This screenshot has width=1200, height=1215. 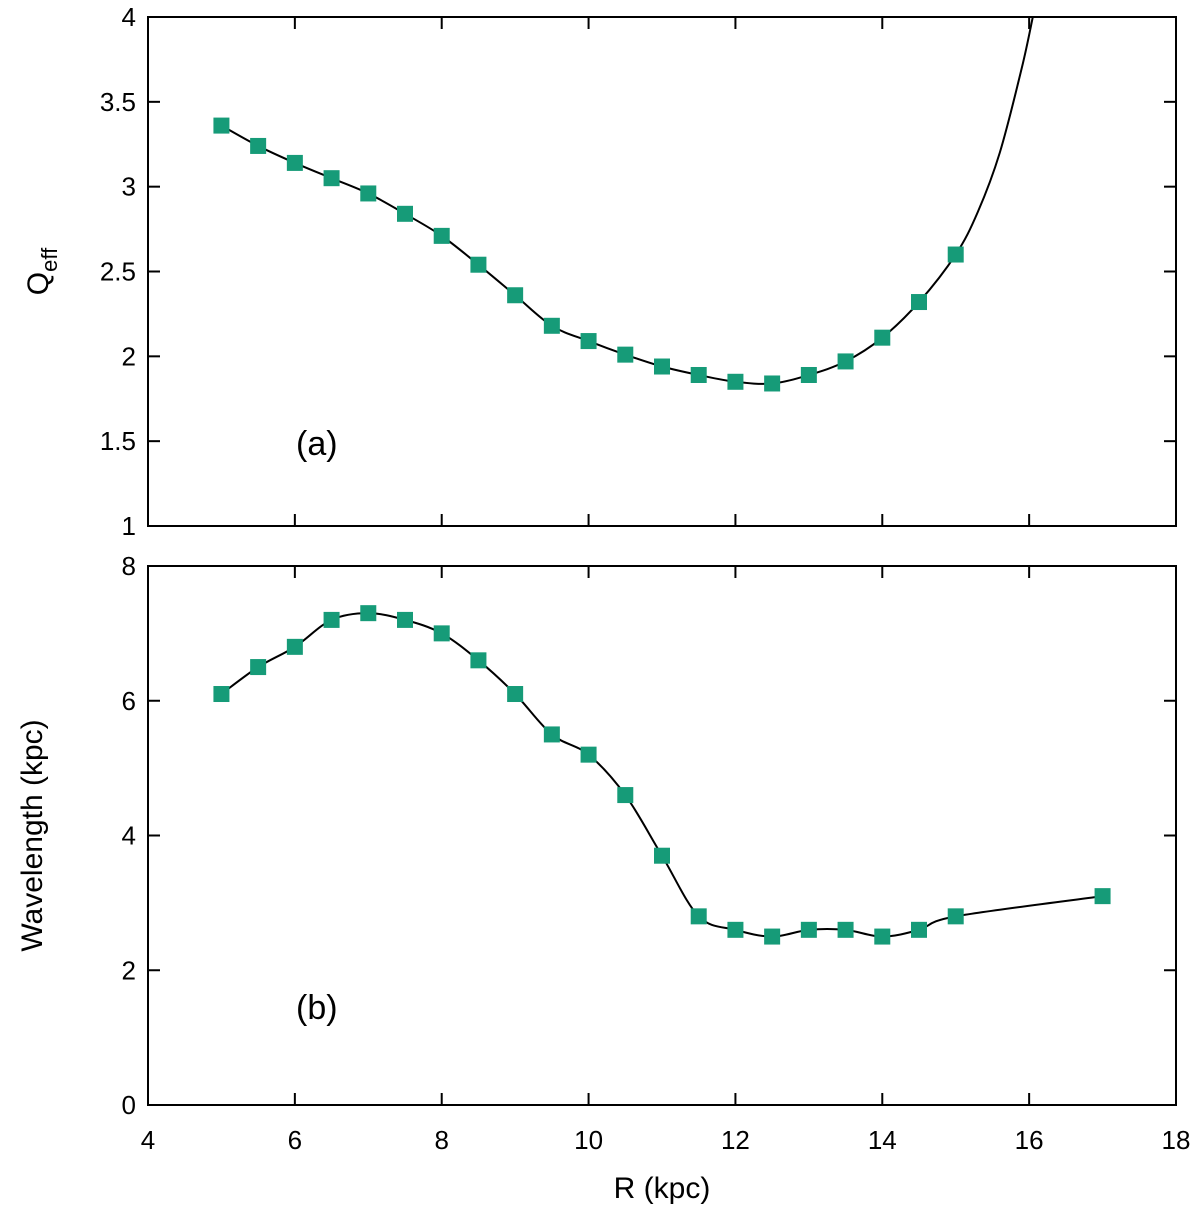 What do you see at coordinates (441, 1140) in the screenshot?
I see `x-tick-label: 8` at bounding box center [441, 1140].